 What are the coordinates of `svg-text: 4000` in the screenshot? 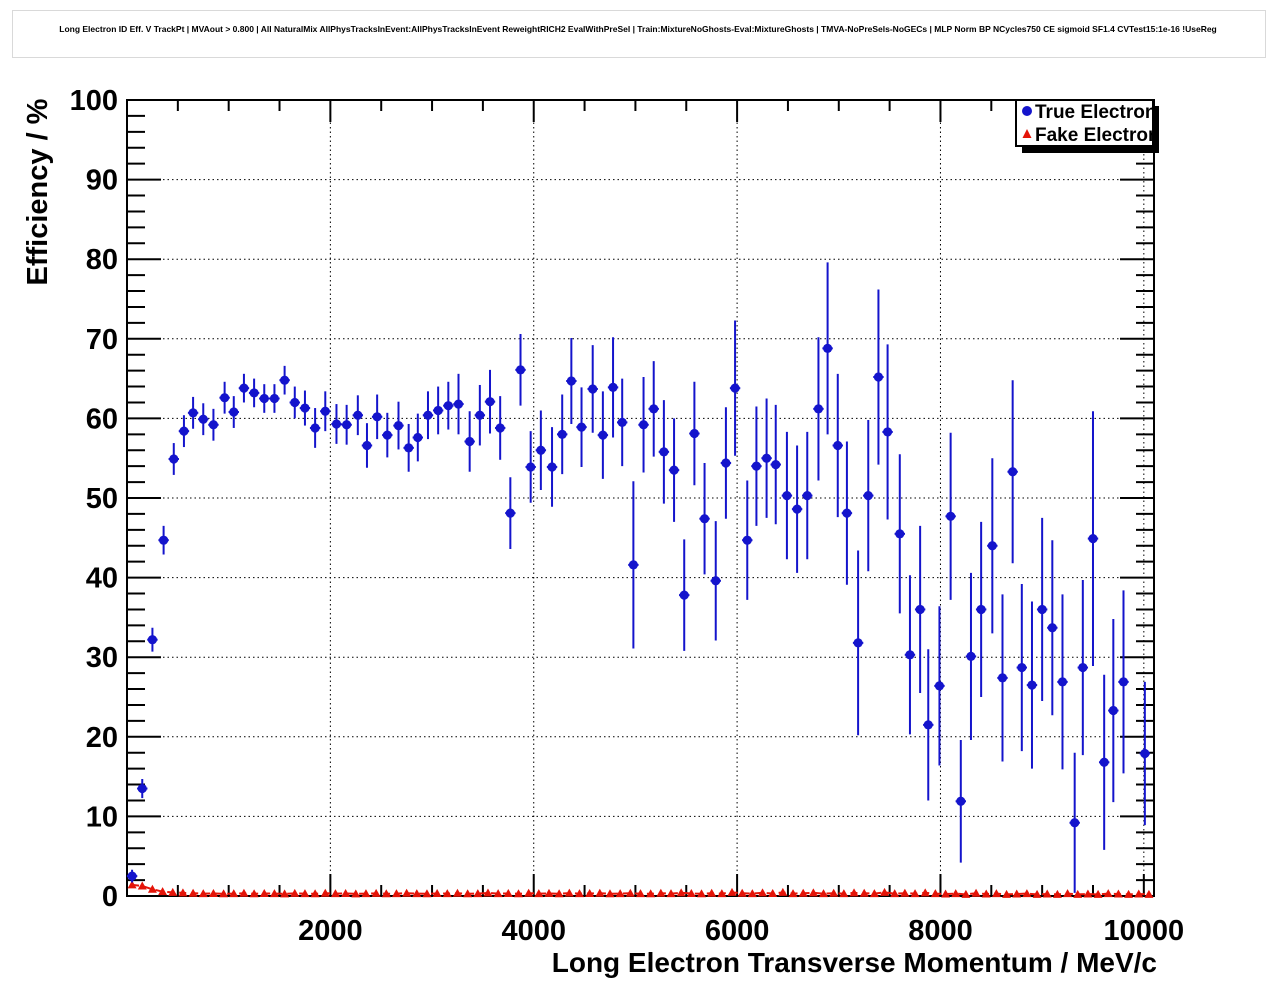 It's located at (533, 931).